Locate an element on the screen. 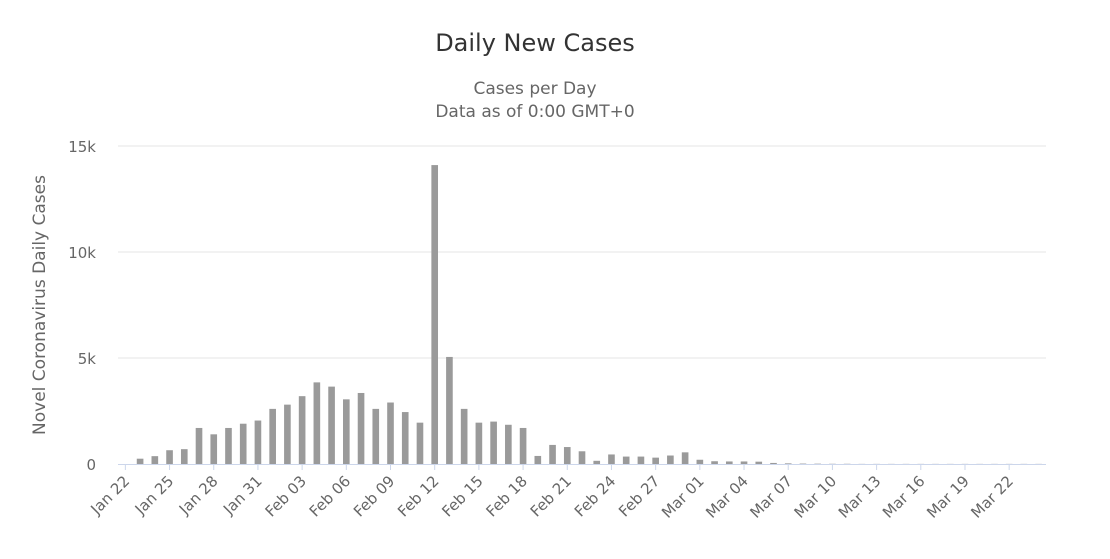 The width and height of the screenshot is (1110, 559). x-tick-label: Feb 15 is located at coordinates (462, 496).